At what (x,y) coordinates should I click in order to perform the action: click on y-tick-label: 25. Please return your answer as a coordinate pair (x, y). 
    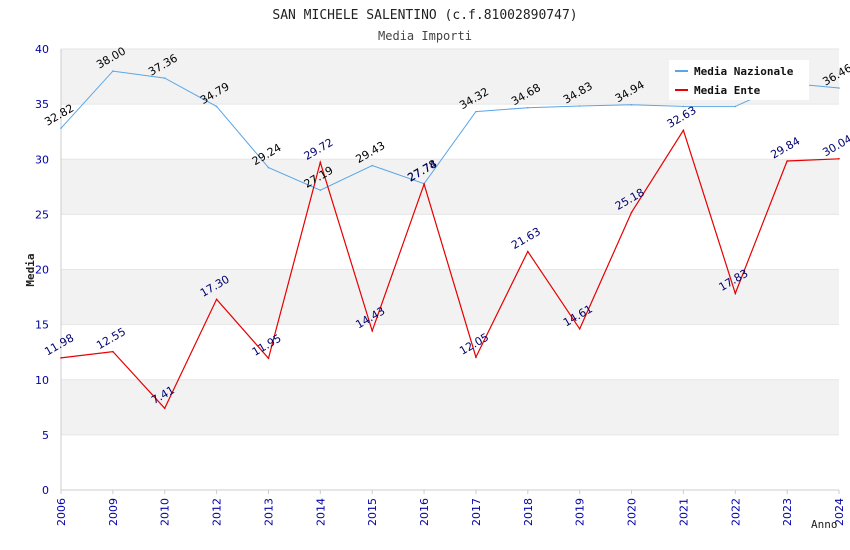
    Looking at the image, I should click on (42, 214).